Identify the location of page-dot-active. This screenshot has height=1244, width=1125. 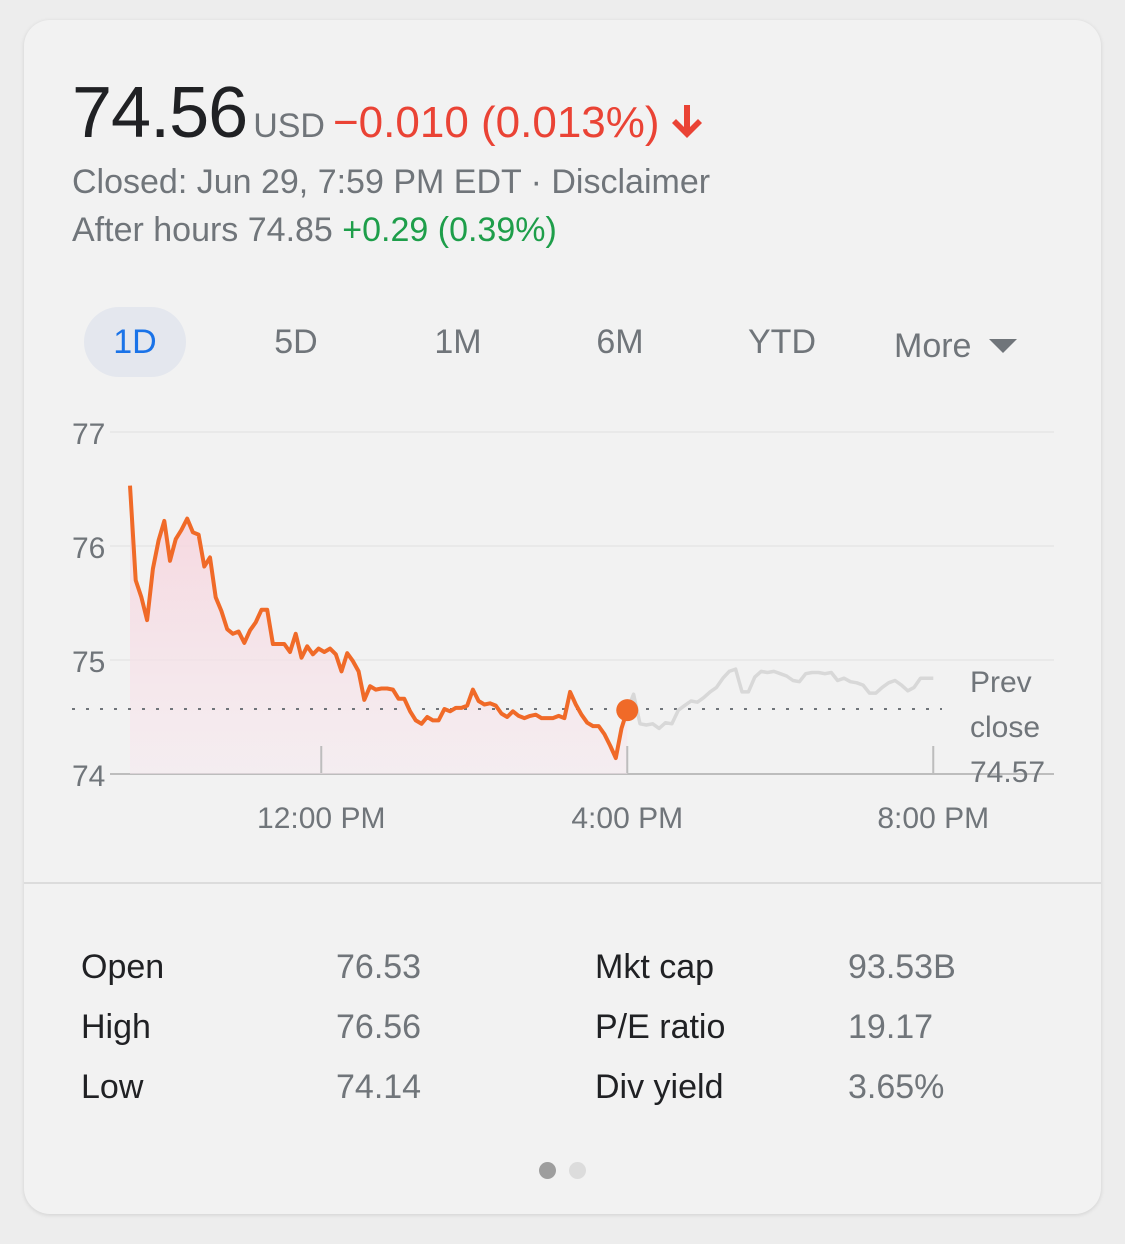
(547, 1170).